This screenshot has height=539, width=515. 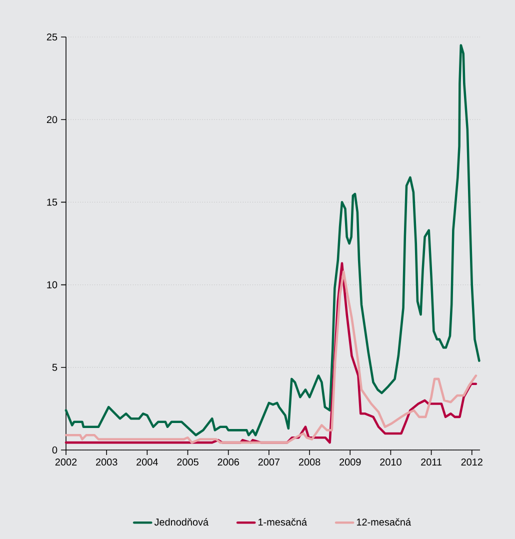 I want to click on legend-label: Jednodňová, so click(x=181, y=522).